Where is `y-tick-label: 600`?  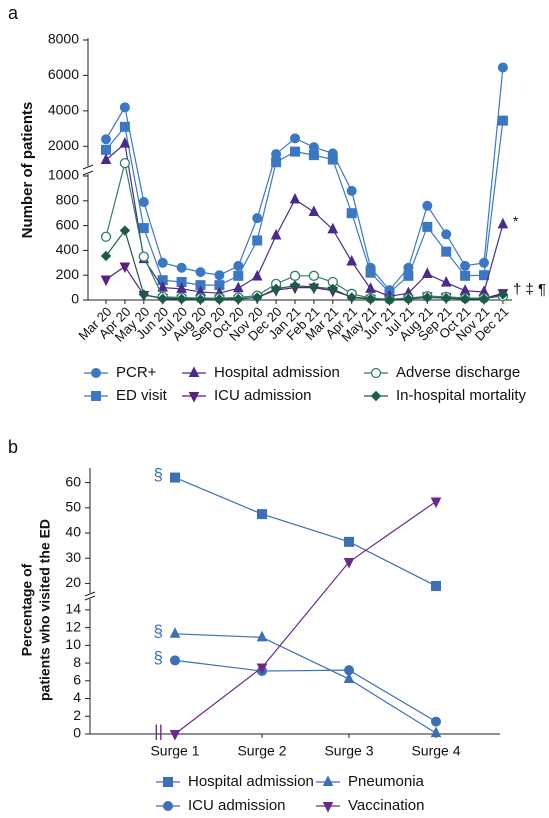 y-tick-label: 600 is located at coordinates (68, 224).